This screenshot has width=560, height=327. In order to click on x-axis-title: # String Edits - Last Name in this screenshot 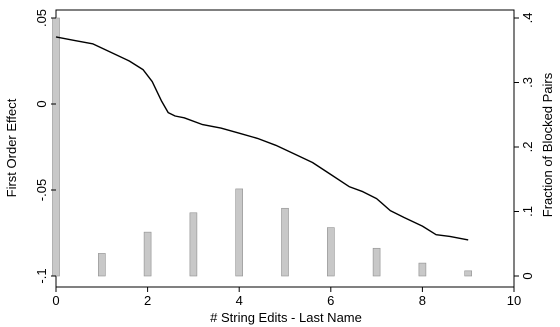, I will do `click(286, 317)`.